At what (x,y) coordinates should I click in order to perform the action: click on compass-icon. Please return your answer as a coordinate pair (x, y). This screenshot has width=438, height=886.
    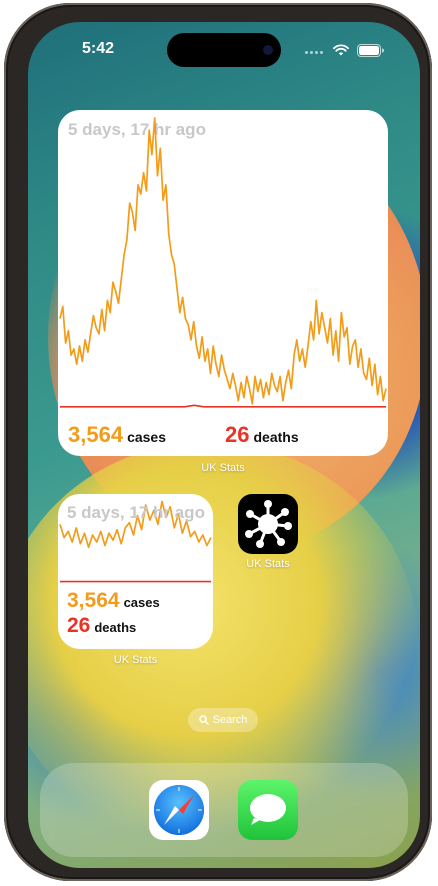
    Looking at the image, I should click on (179, 810).